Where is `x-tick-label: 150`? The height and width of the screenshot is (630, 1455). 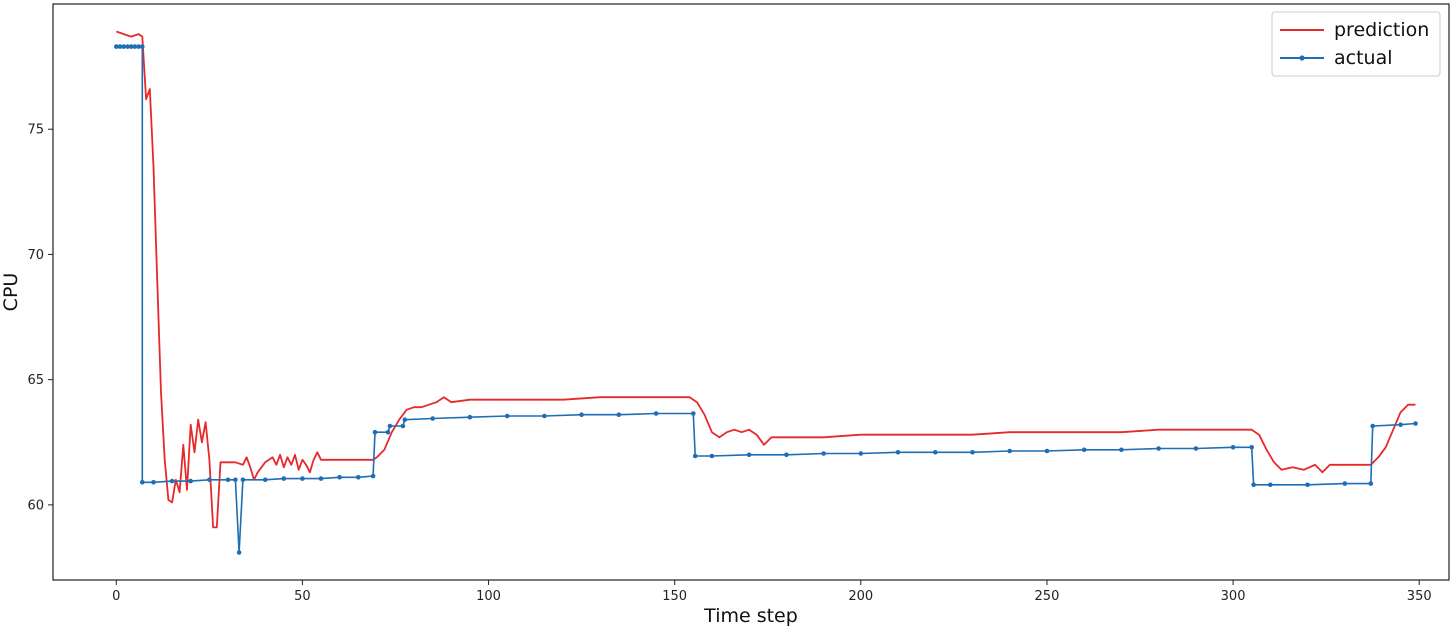
x-tick-label: 150 is located at coordinates (674, 596).